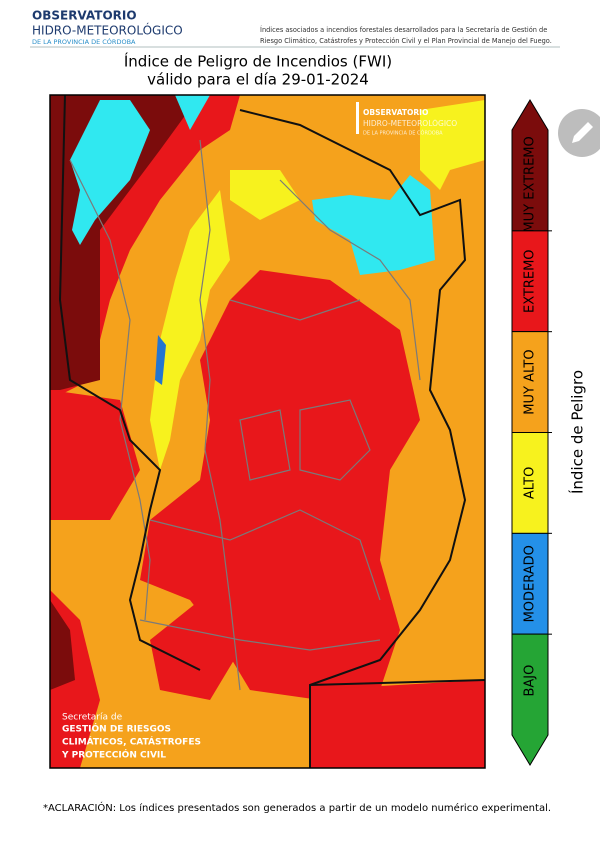 The height and width of the screenshot is (848, 600). Describe the element at coordinates (410, 123) in the screenshot. I see `watermark: HIDRO-METEOROLÓGICO` at that location.